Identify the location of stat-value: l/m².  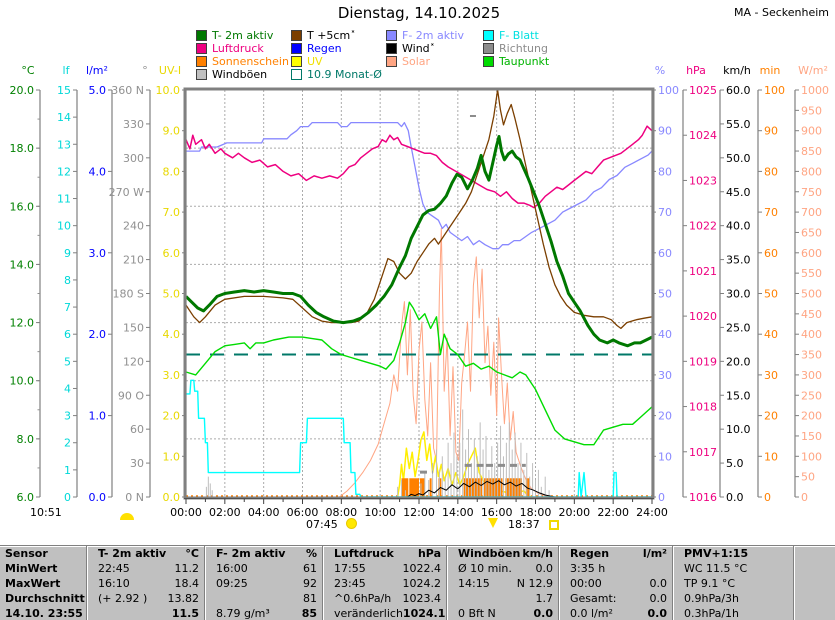
(654, 553).